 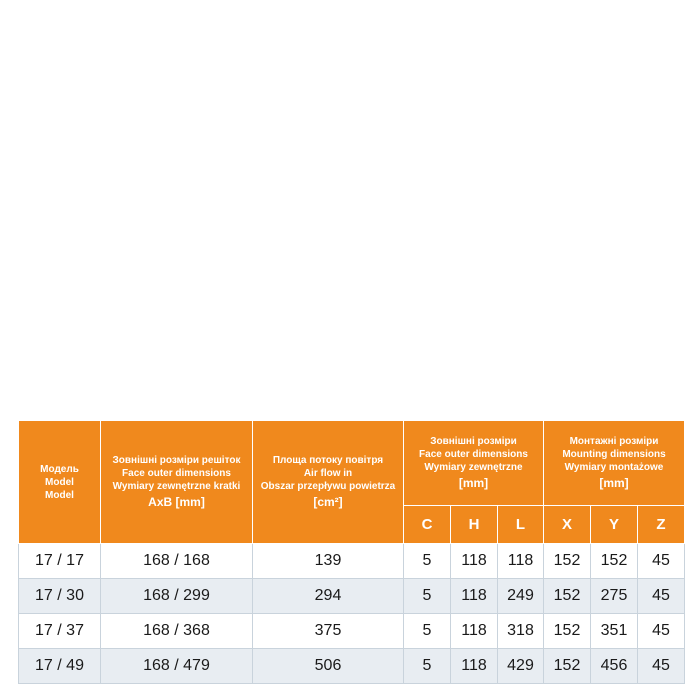 I want to click on column-header: H, so click(x=474, y=524).